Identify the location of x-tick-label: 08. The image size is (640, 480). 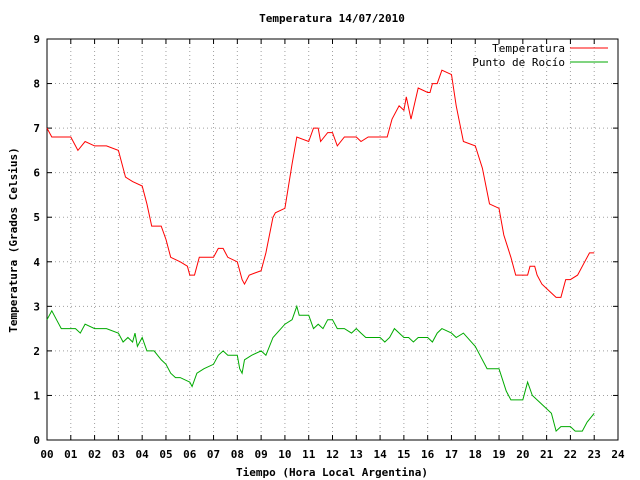
(237, 454).